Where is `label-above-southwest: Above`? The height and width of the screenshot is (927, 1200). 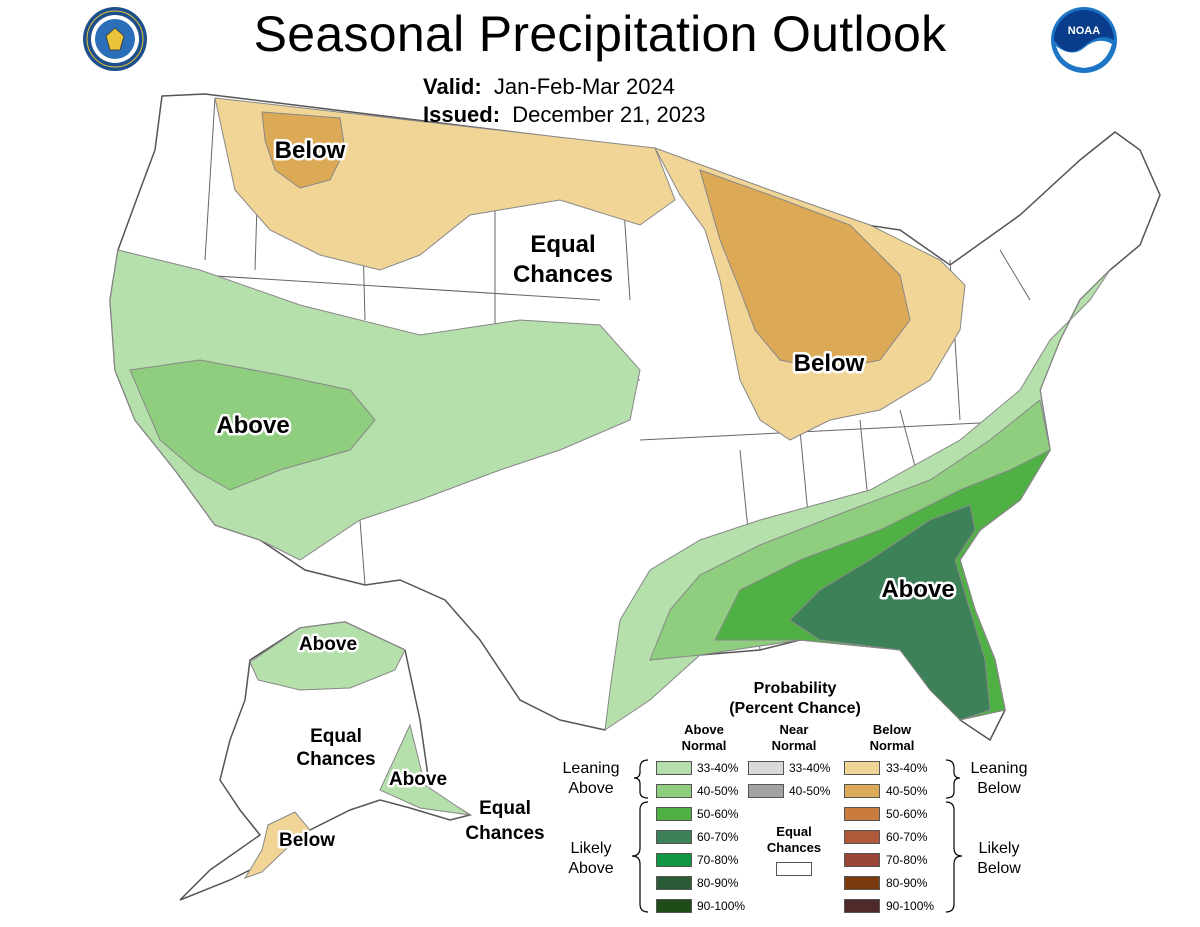
label-above-southwest: Above is located at coordinates (252, 425).